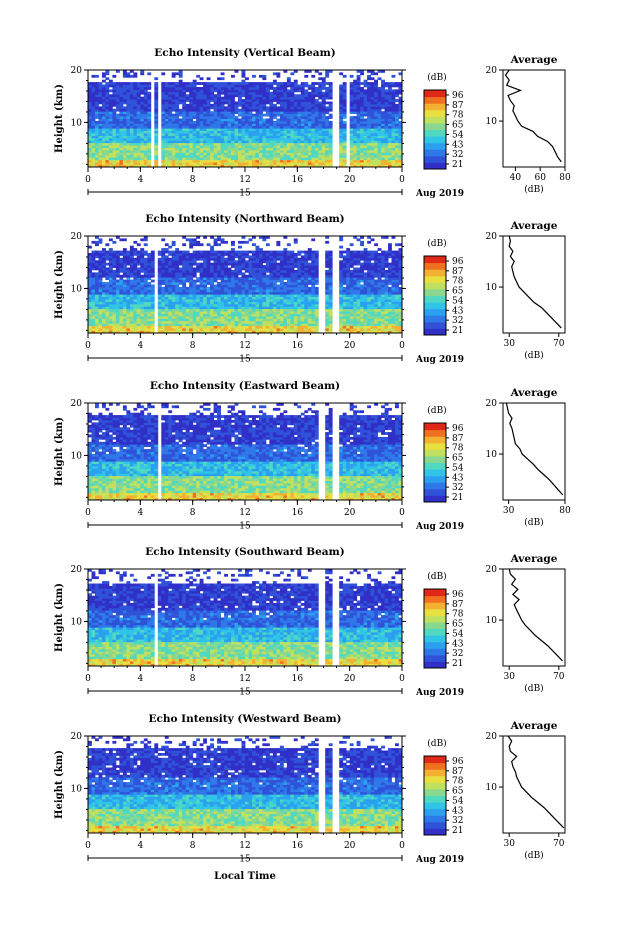 This screenshot has width=620, height=929. I want to click on x-tick-label: 12, so click(244, 180).